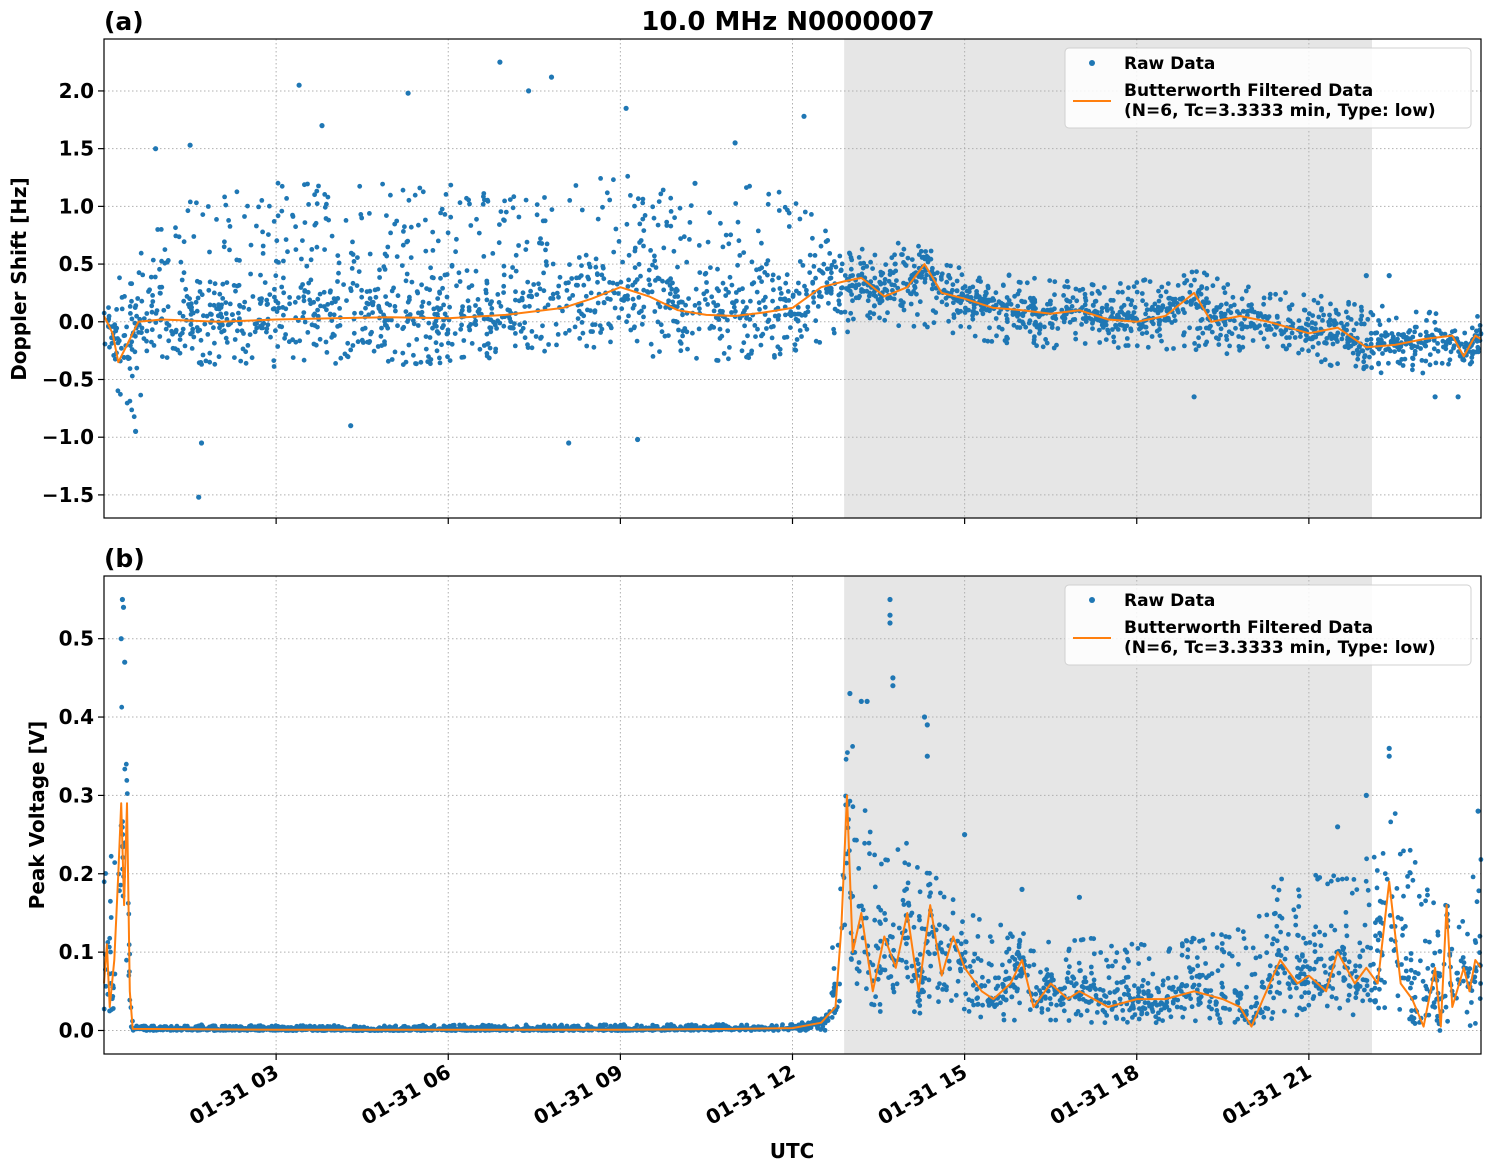  Describe the element at coordinates (68, 437) in the screenshot. I see `y-tick-label: −1.0` at that location.